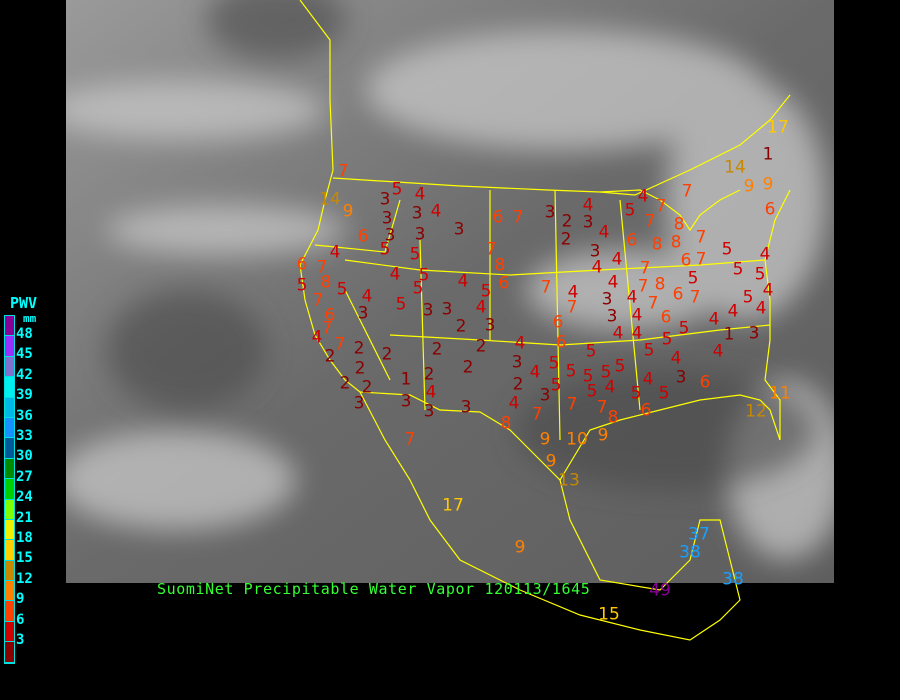 The height and width of the screenshot is (700, 900). I want to click on legend-label: 45, so click(24, 354).